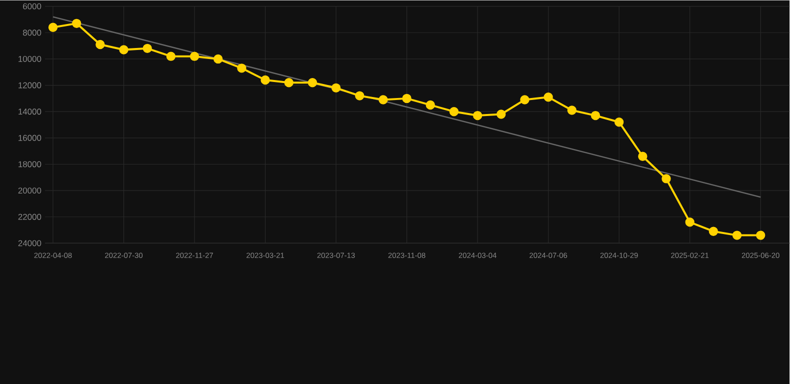  Describe the element at coordinates (30, 217) in the screenshot. I see `y-tick-label: 22000` at that location.